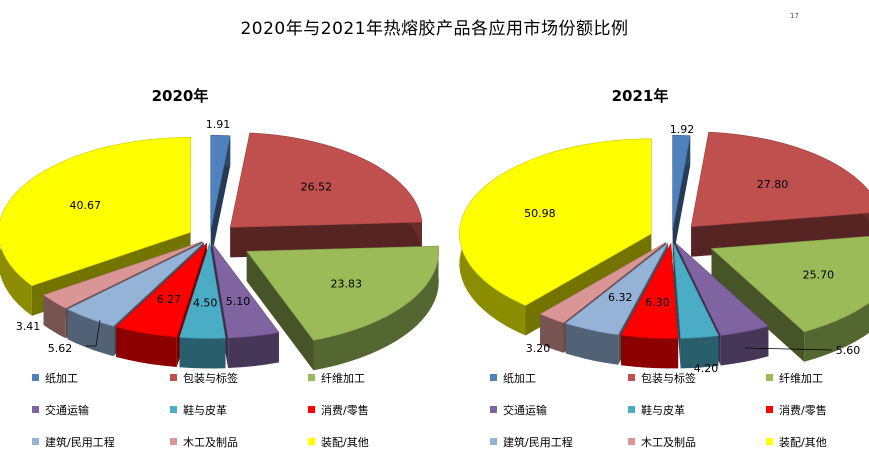  Describe the element at coordinates (317, 187) in the screenshot. I see `data-label-包装与标签: 26.52` at that location.